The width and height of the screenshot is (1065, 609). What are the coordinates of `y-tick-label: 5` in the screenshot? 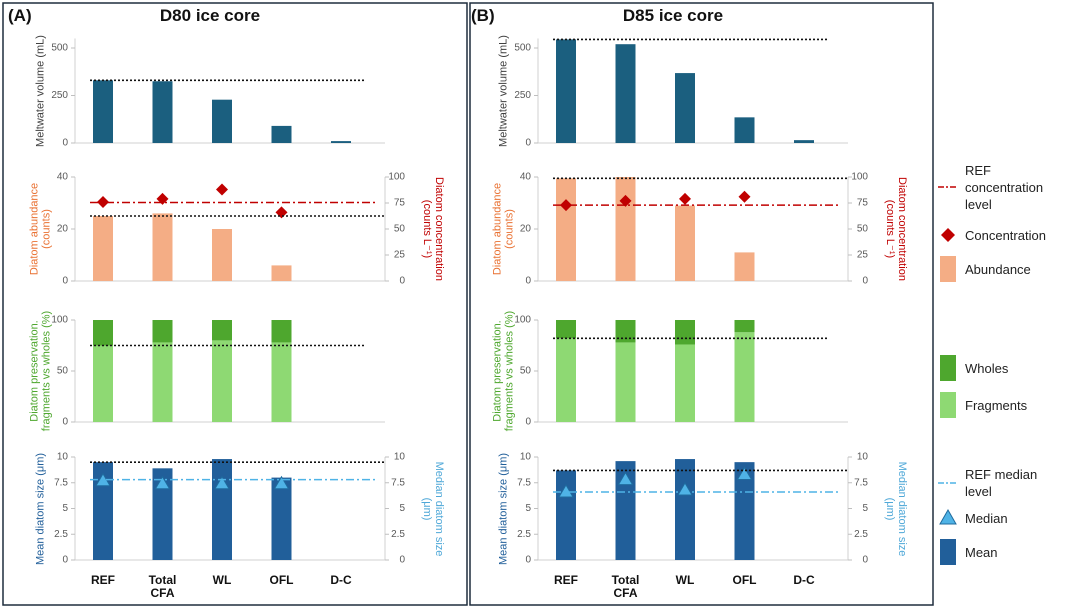 It's located at (65, 508).